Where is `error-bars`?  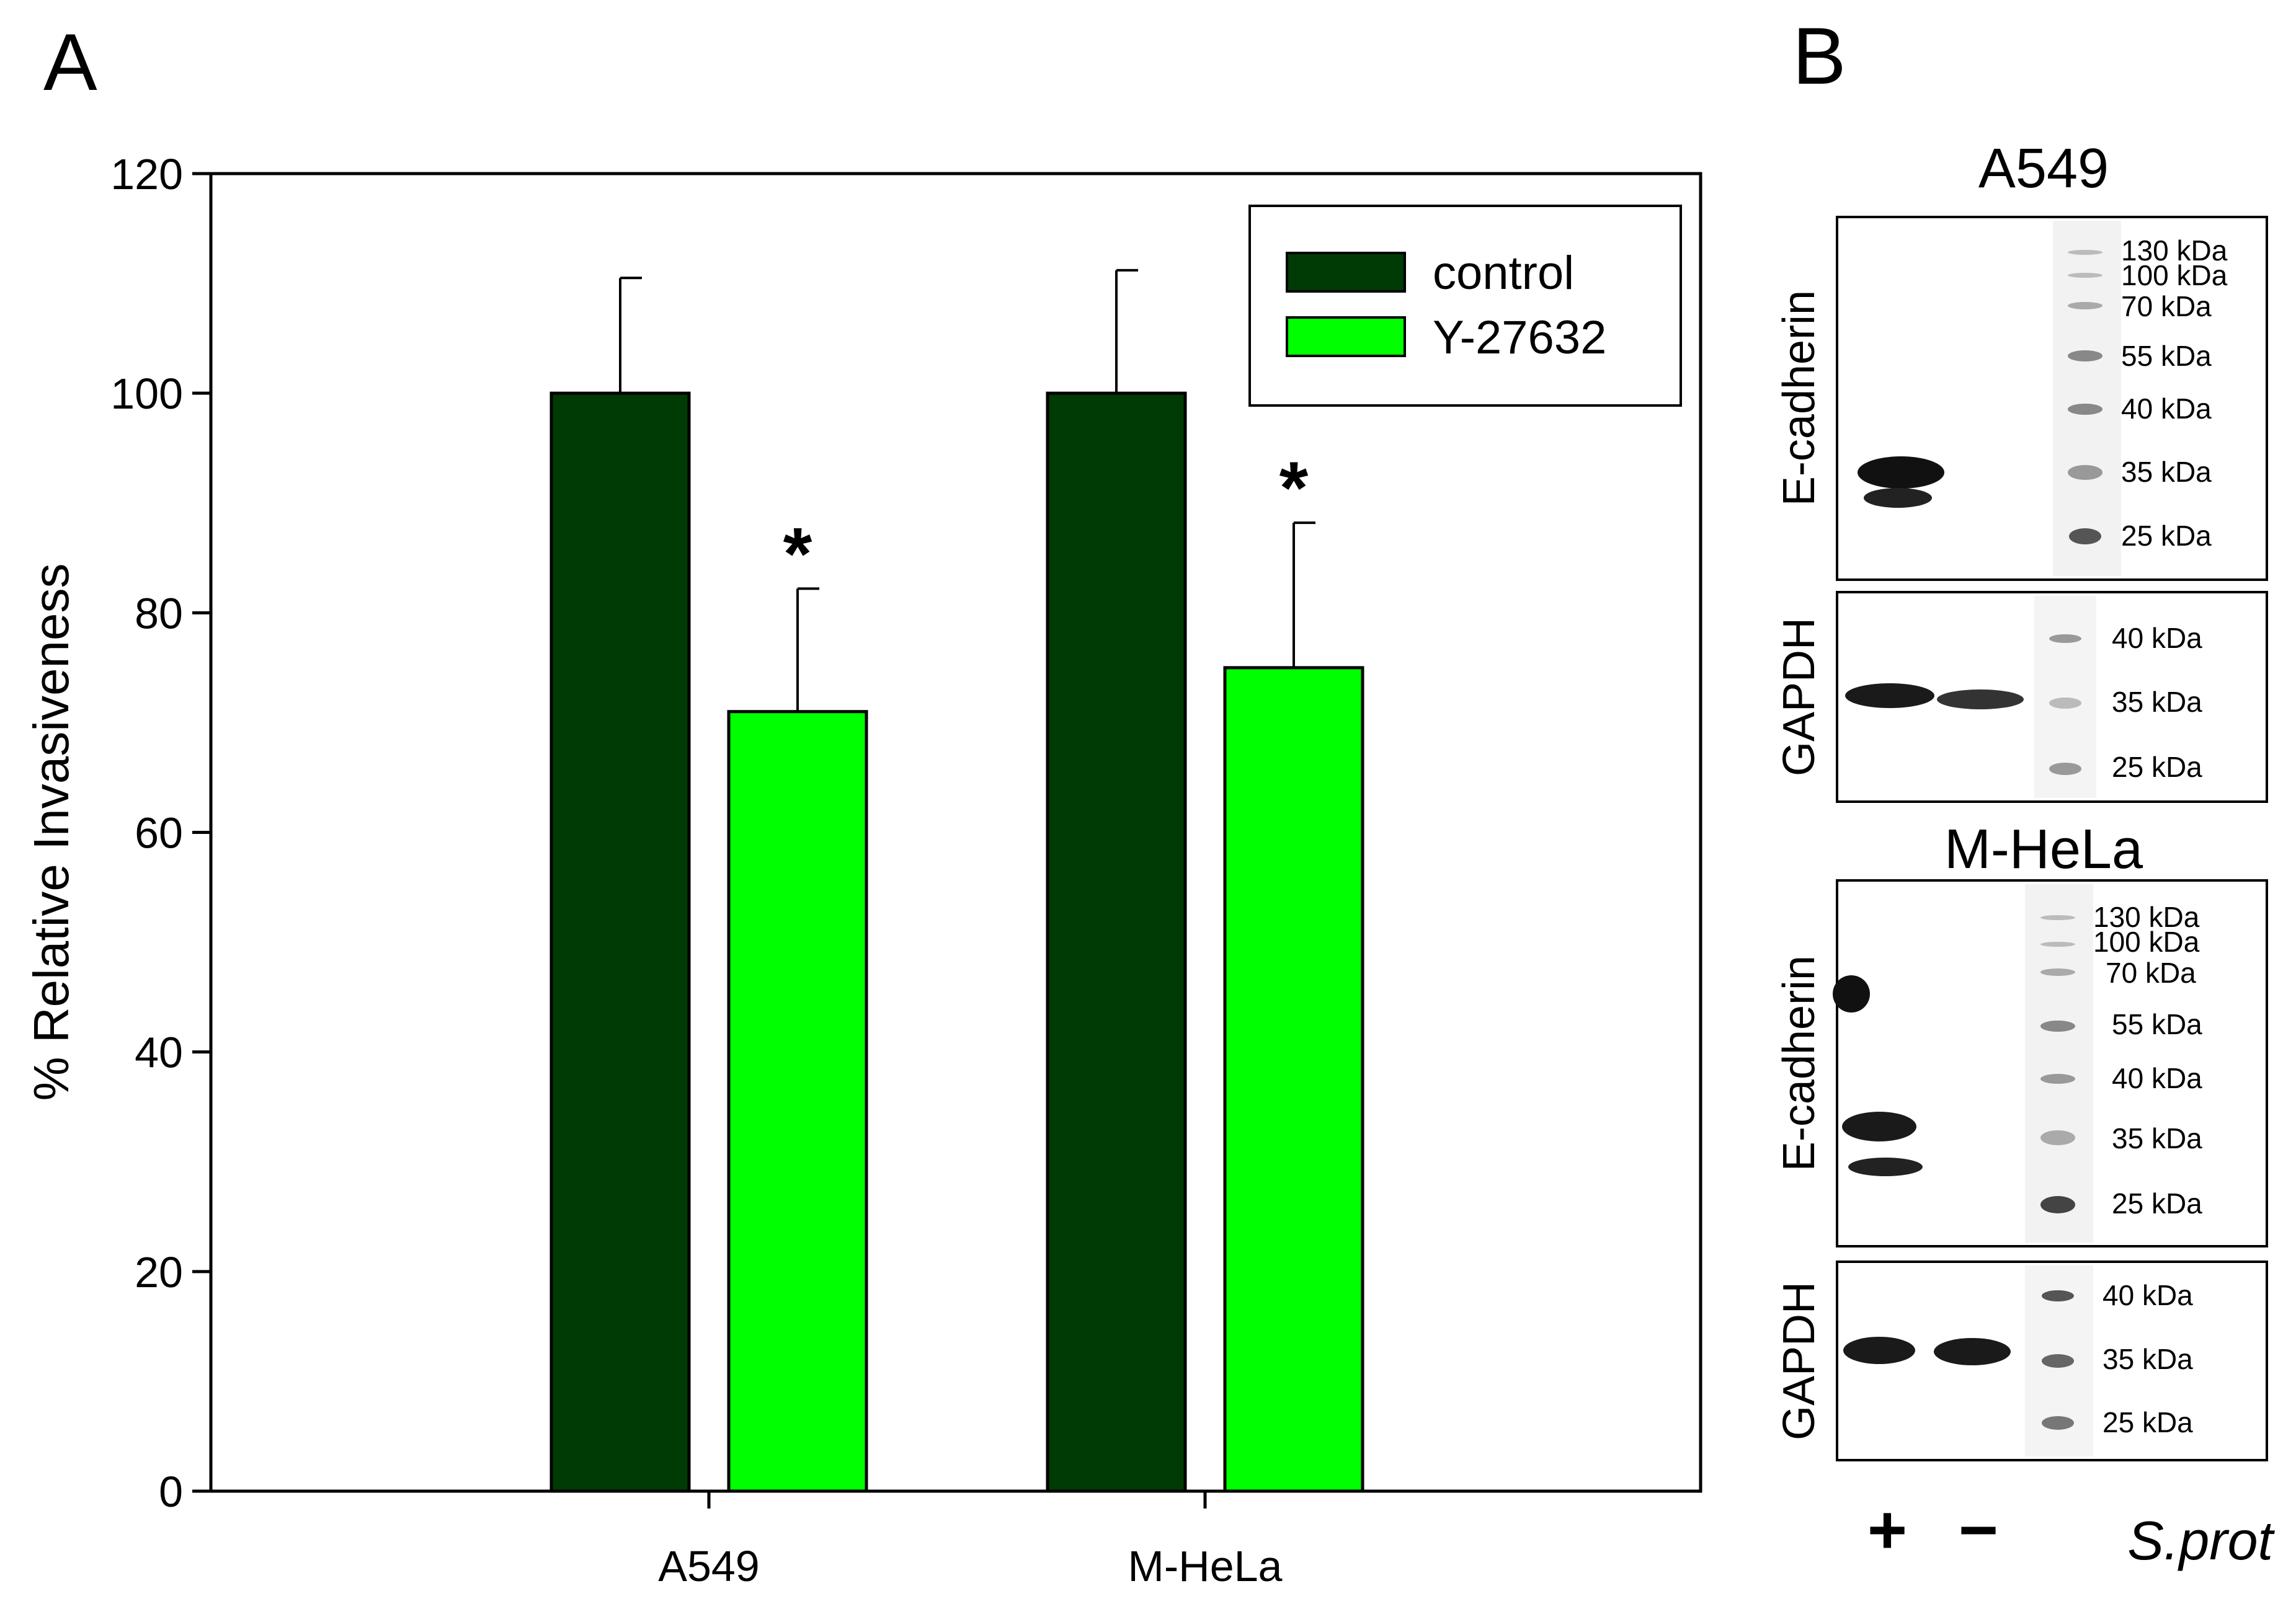
error-bars is located at coordinates (967, 490).